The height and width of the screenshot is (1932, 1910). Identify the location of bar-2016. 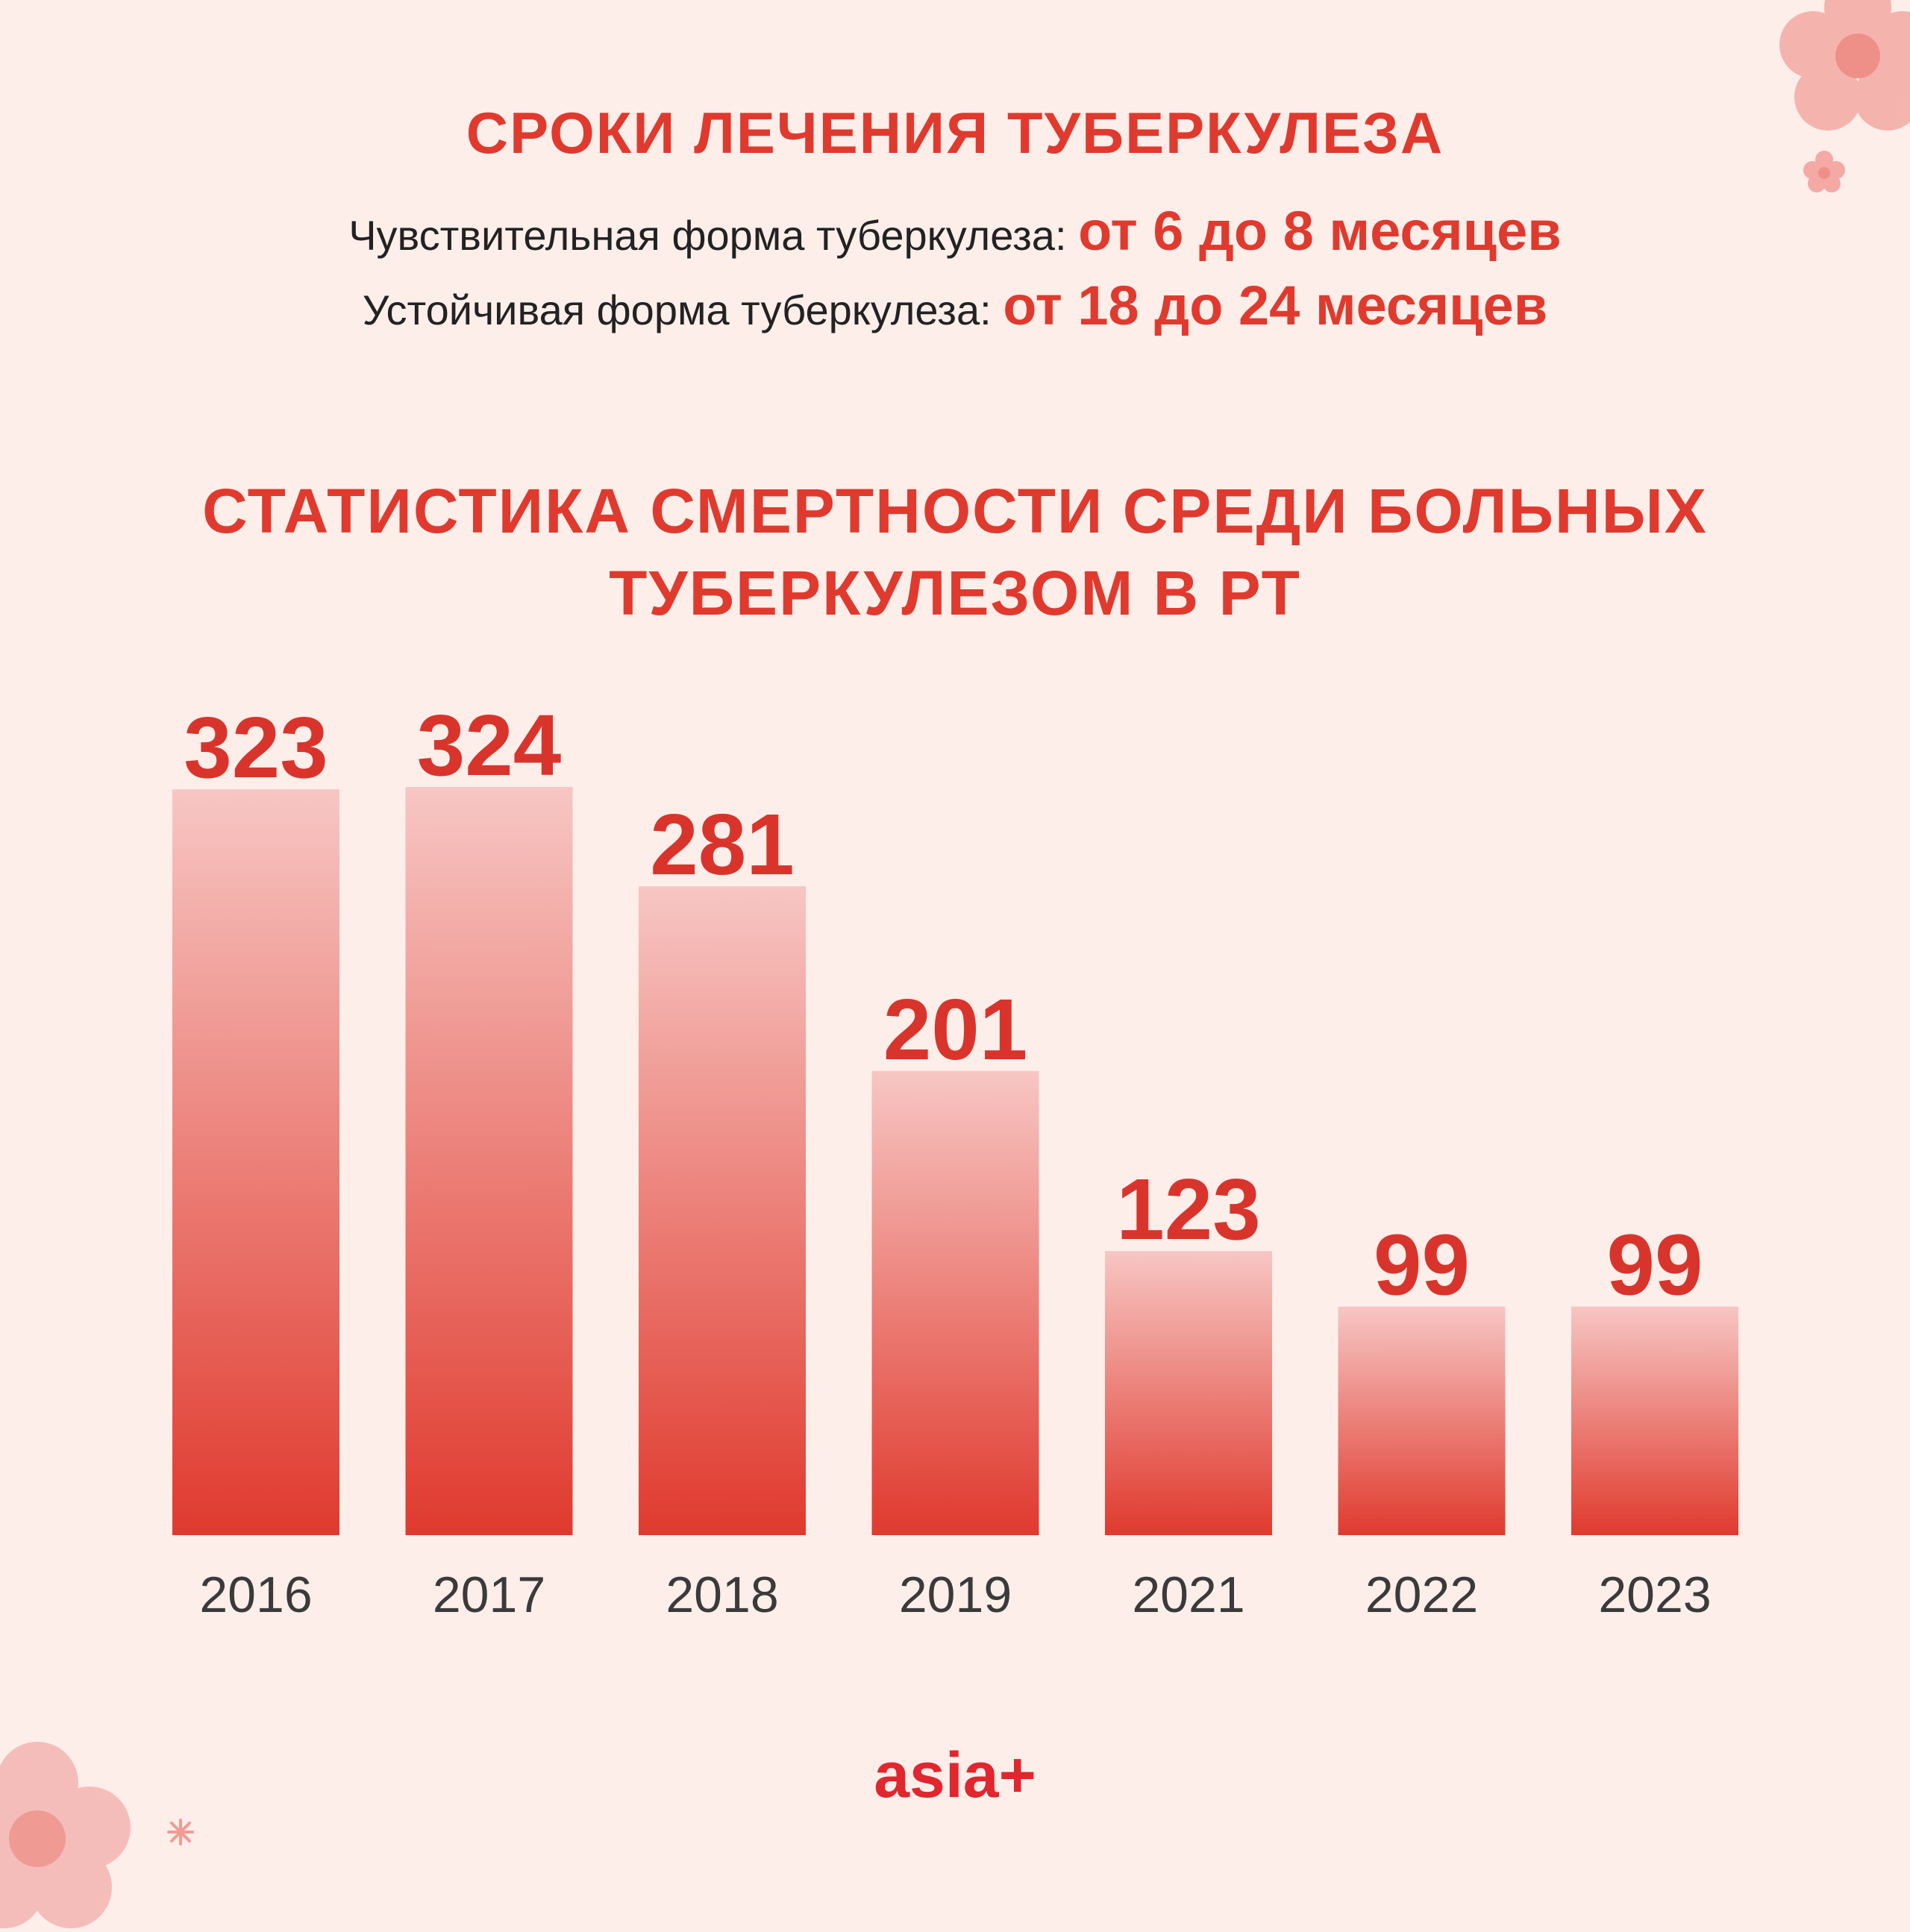
(255, 1162).